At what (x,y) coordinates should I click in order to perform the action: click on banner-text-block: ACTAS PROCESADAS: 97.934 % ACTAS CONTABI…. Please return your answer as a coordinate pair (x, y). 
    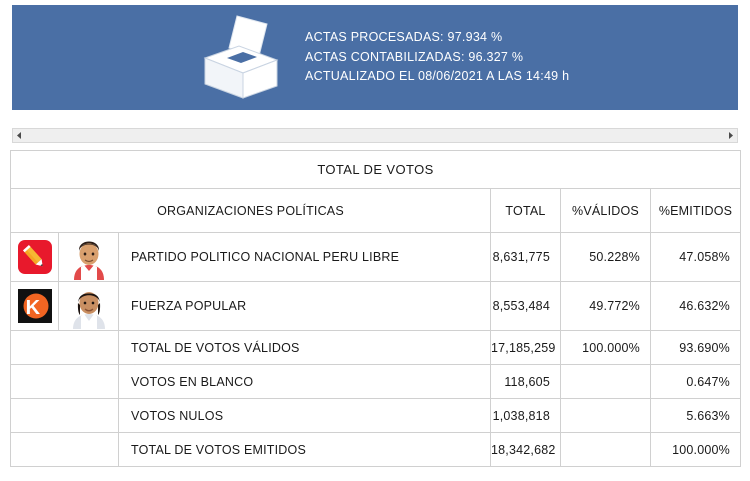
    Looking at the image, I should click on (437, 56).